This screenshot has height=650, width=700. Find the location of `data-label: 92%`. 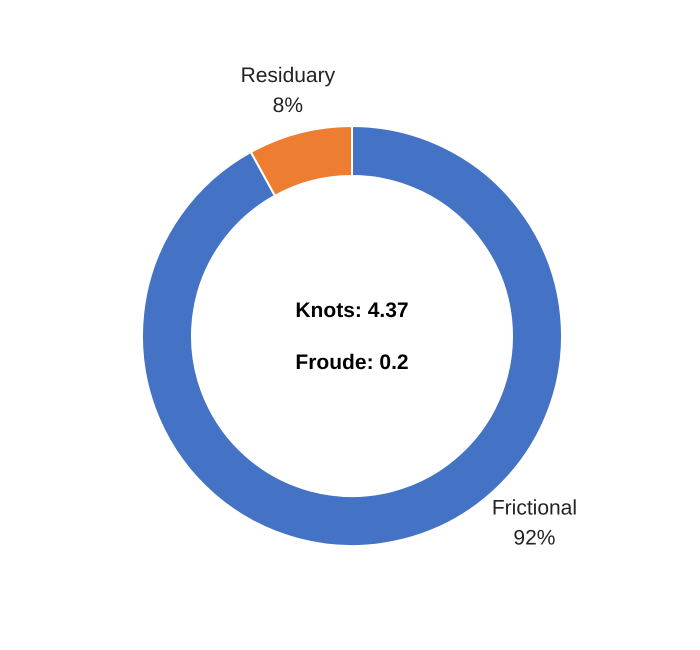

data-label: 92% is located at coordinates (534, 538).